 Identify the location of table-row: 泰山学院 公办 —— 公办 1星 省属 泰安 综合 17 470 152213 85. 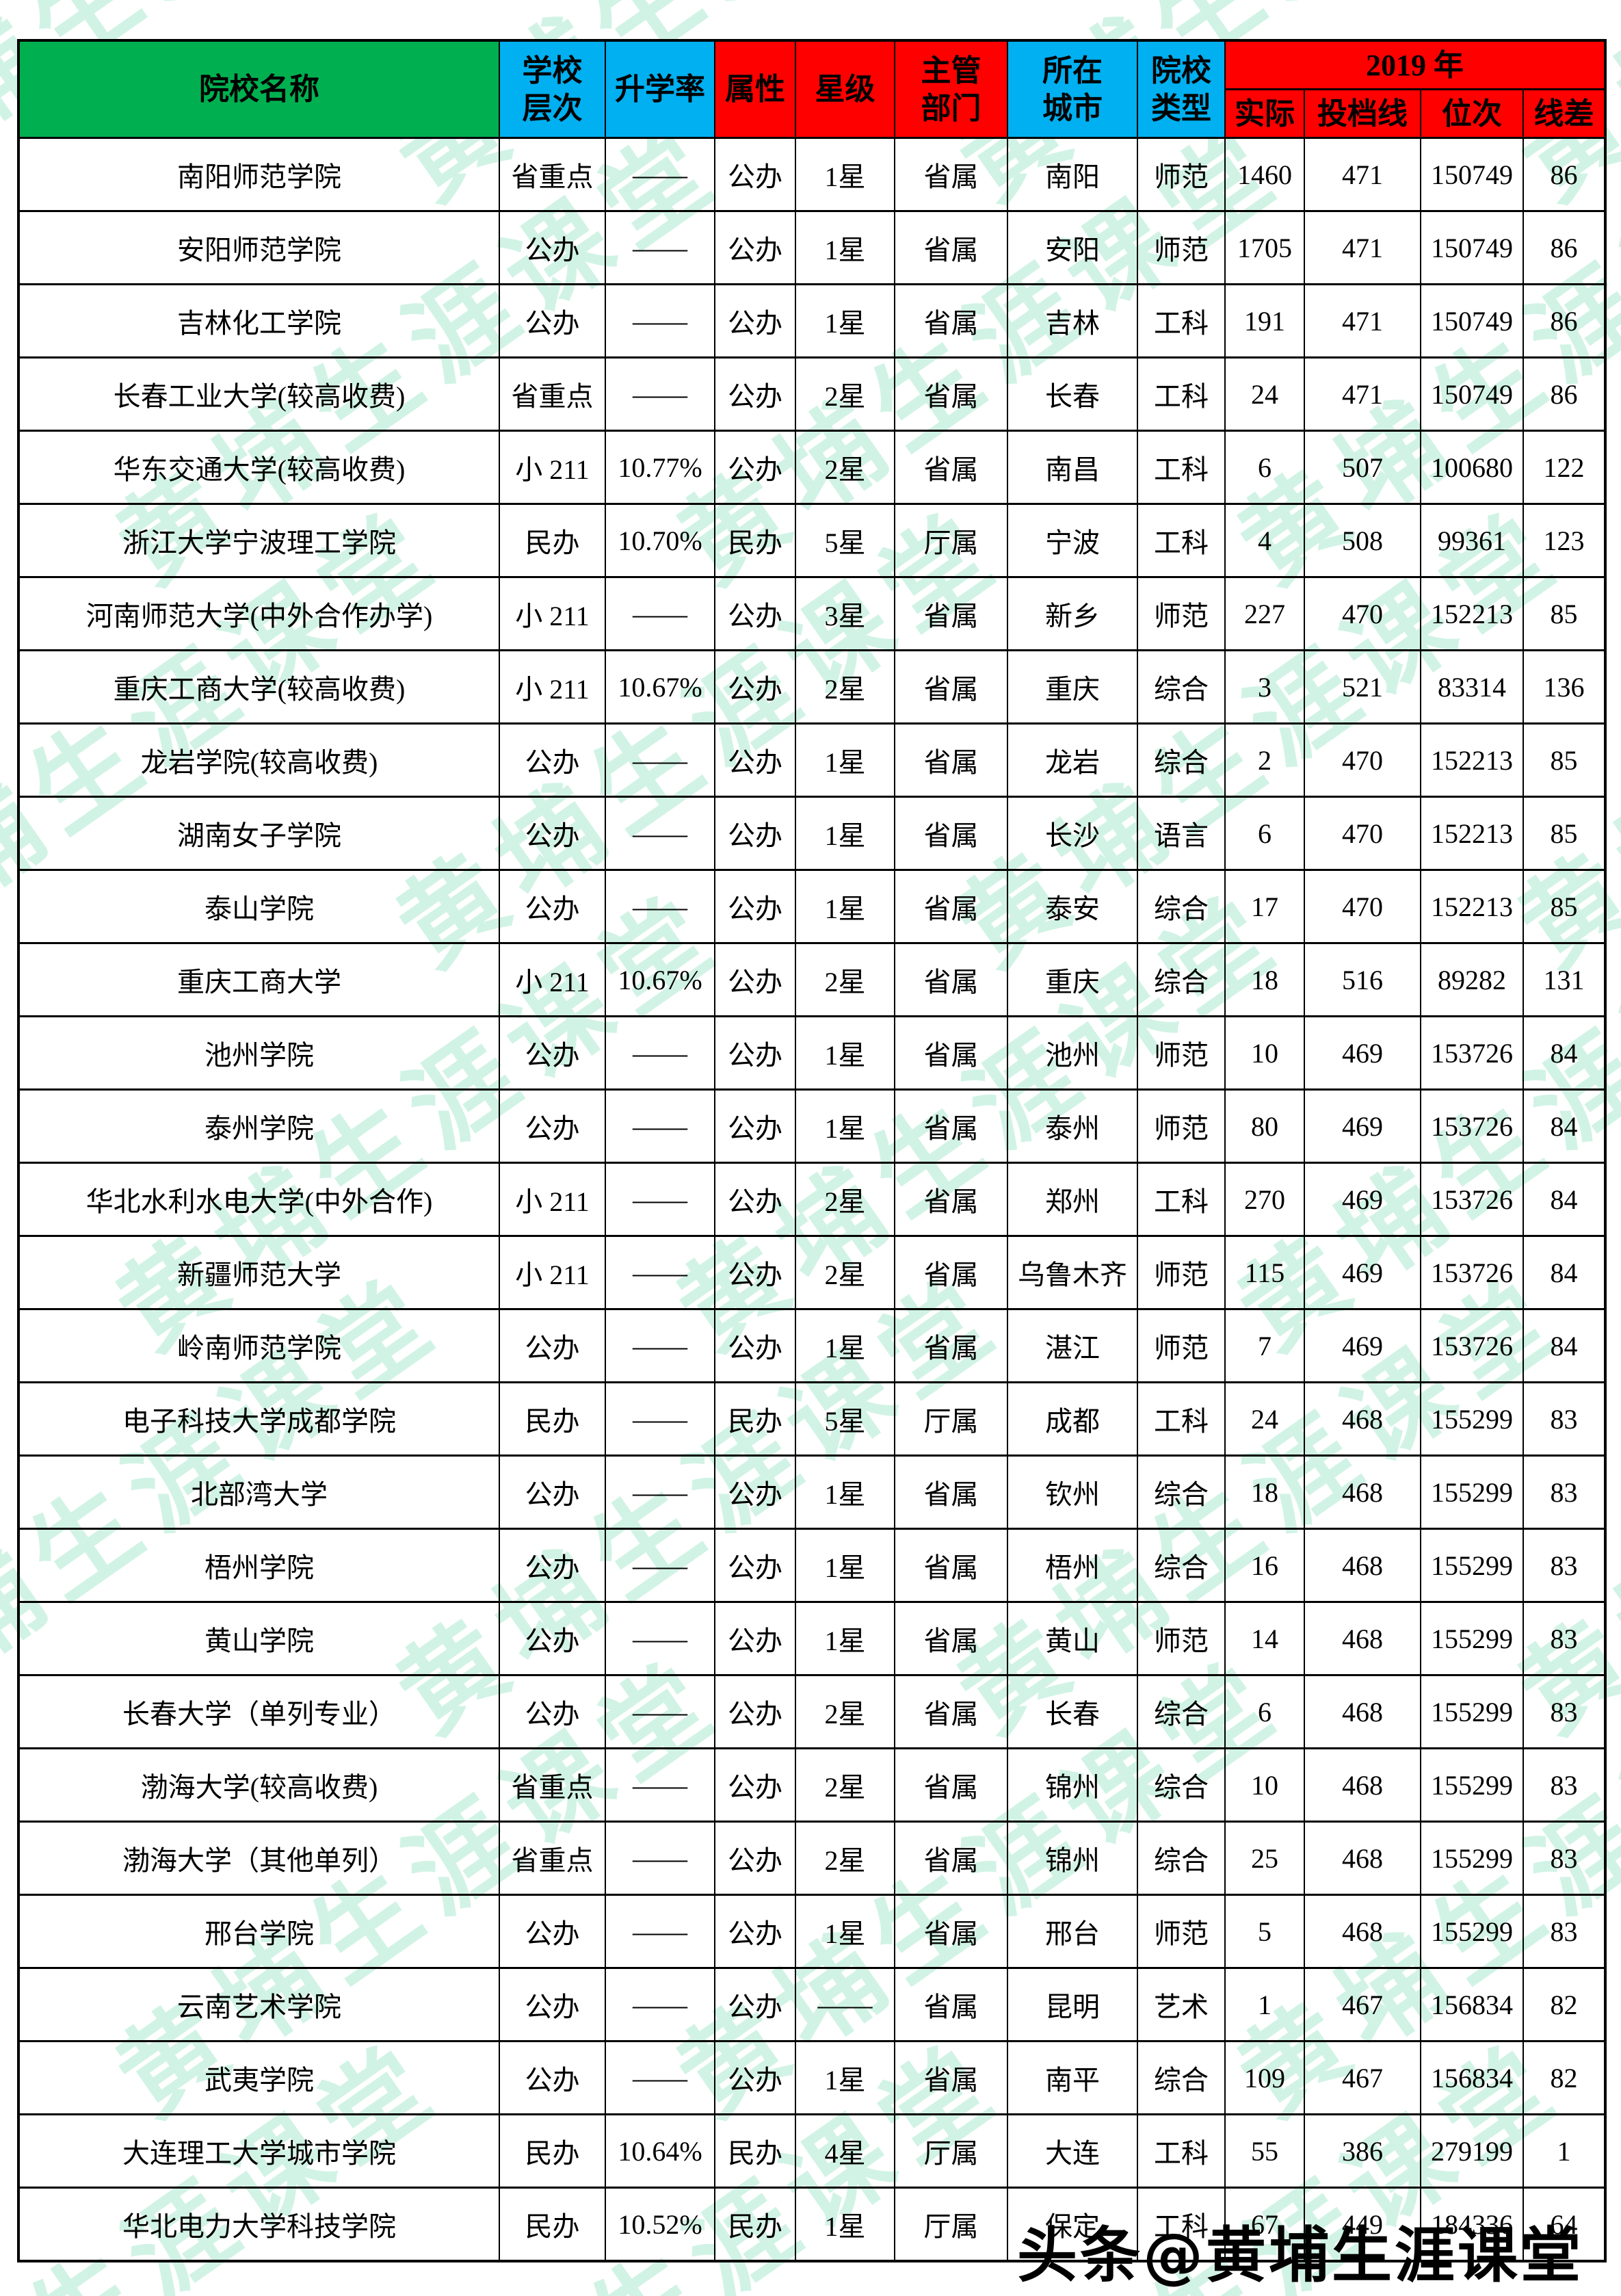
(812, 906).